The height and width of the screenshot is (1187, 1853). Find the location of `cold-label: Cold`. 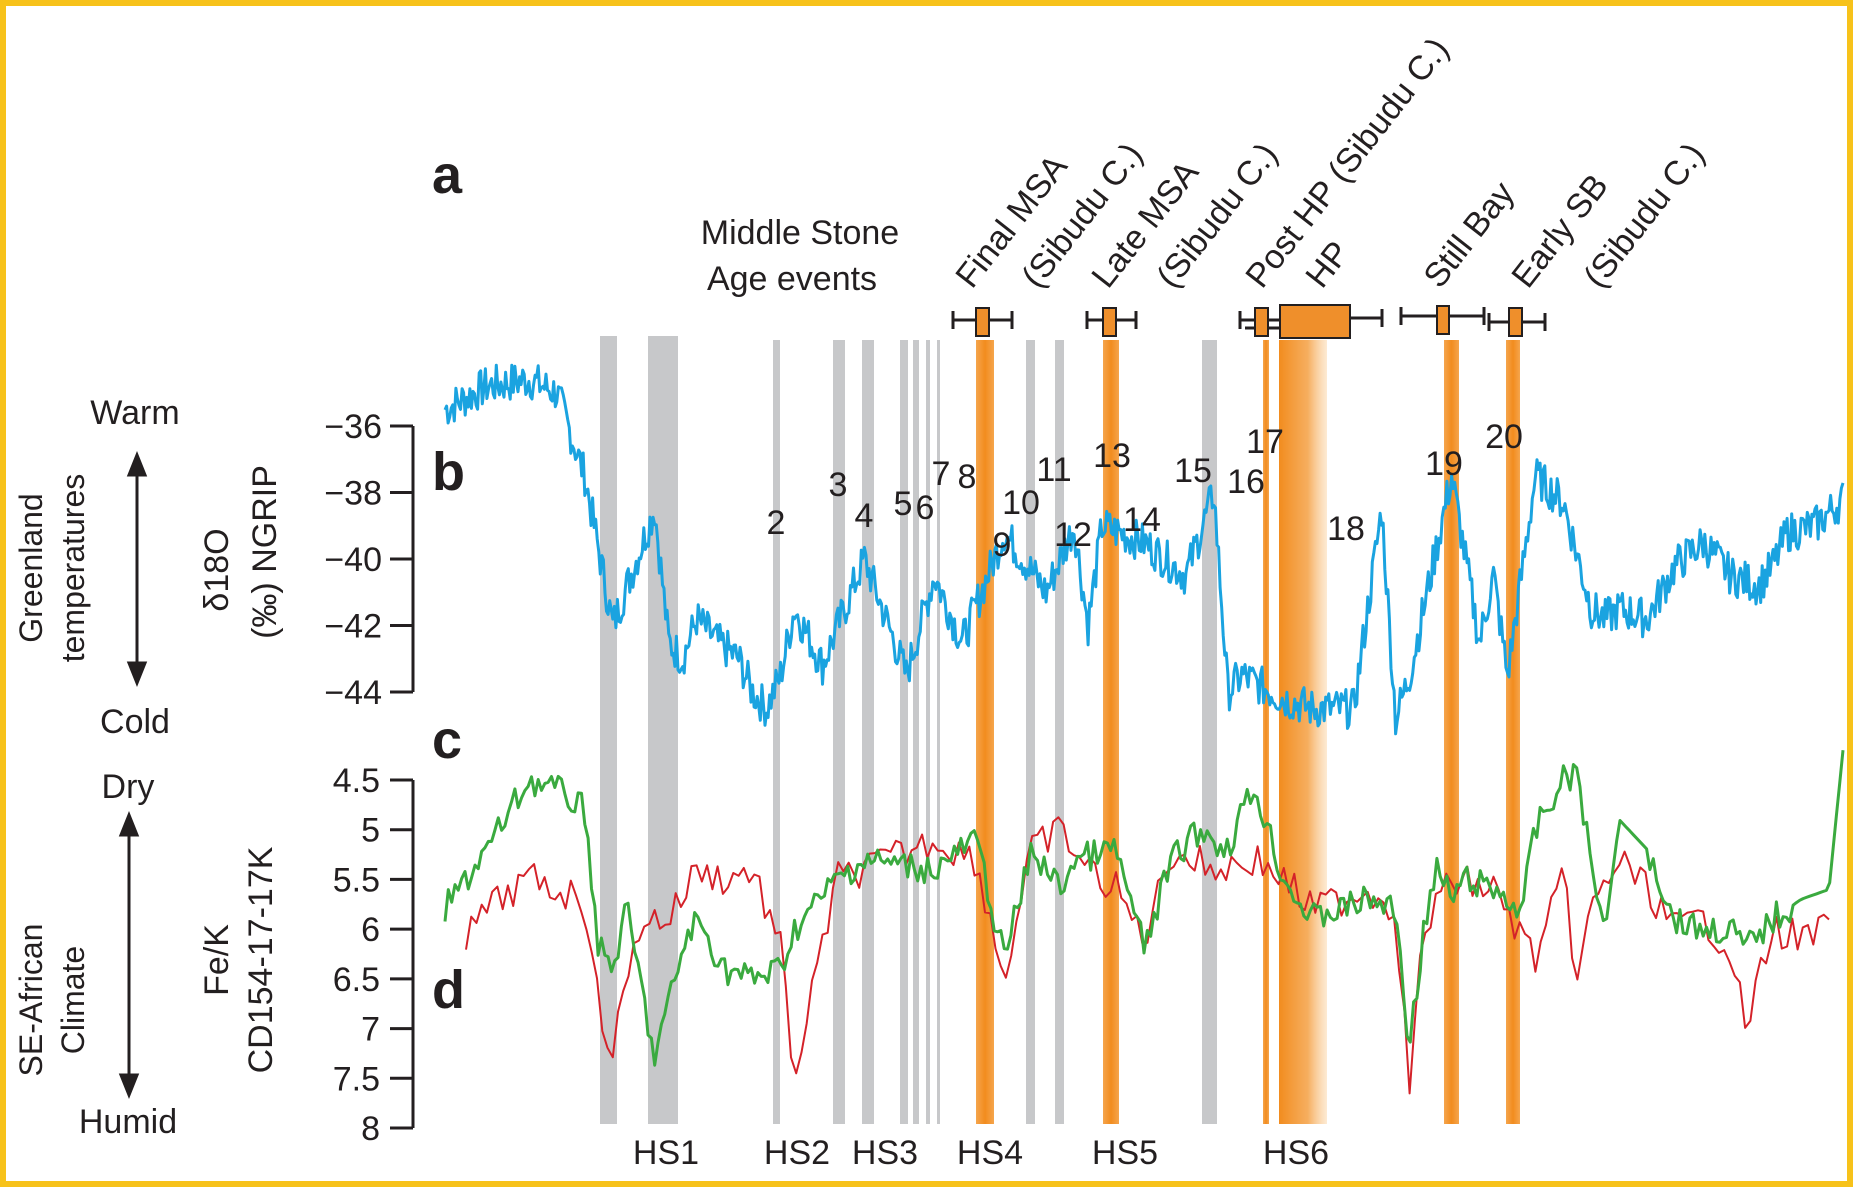

cold-label: Cold is located at coordinates (135, 722).